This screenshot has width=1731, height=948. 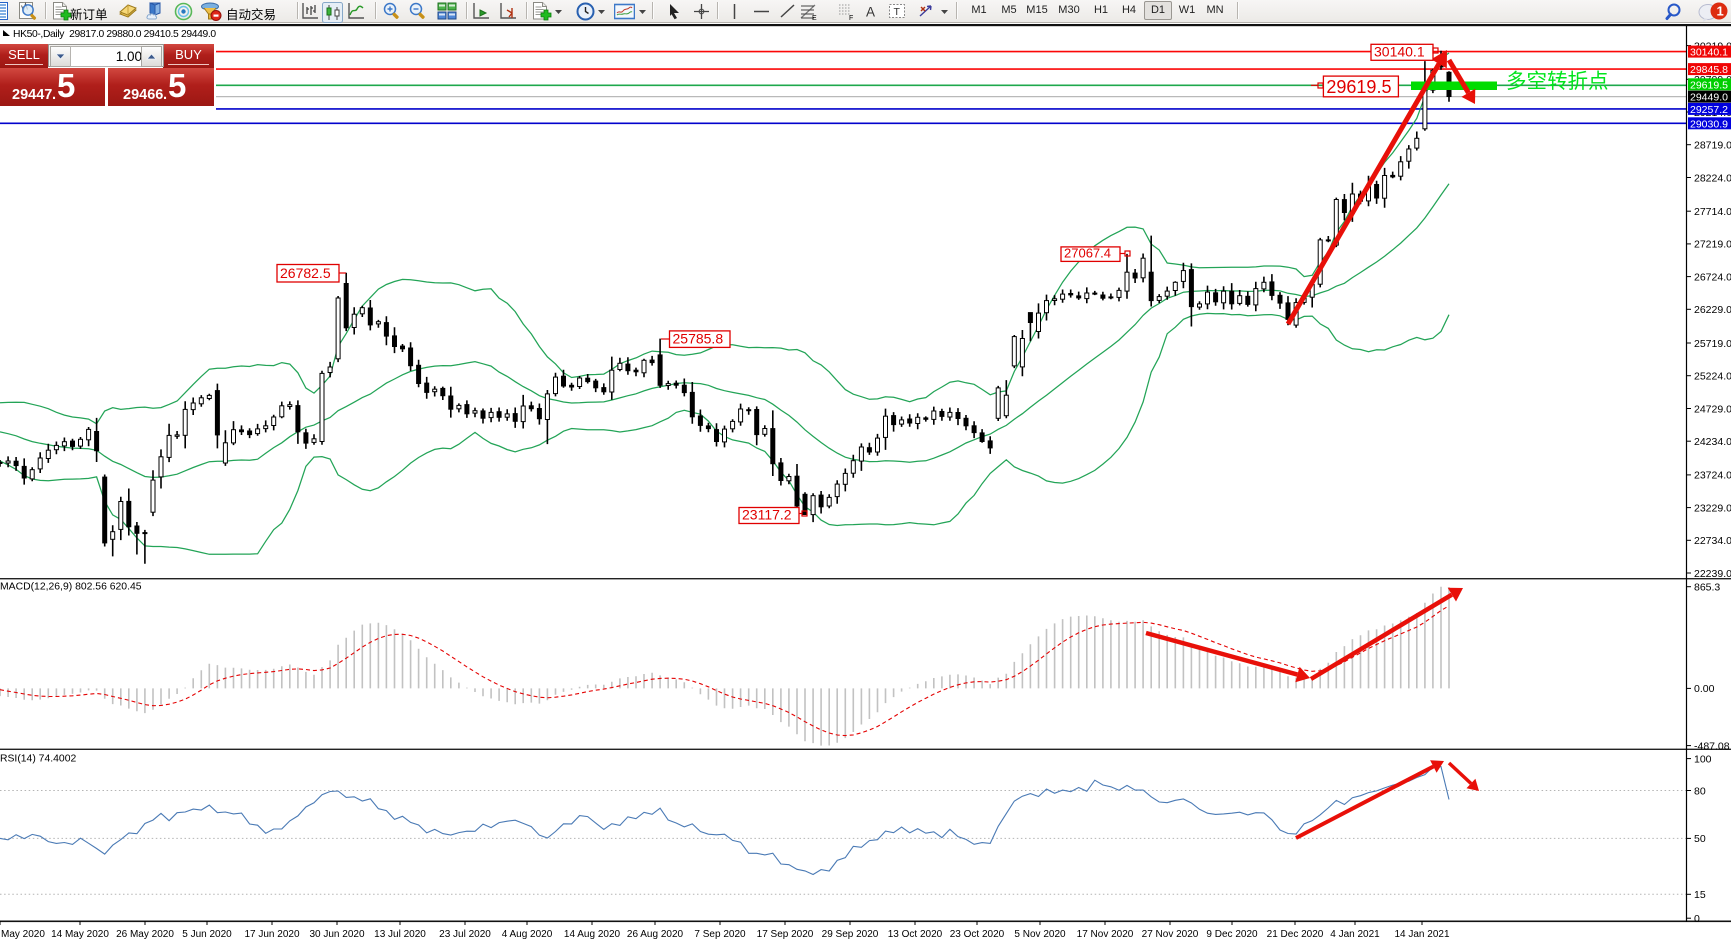 What do you see at coordinates (850, 934) in the screenshot?
I see `svg-text: 29 Sep 2020` at bounding box center [850, 934].